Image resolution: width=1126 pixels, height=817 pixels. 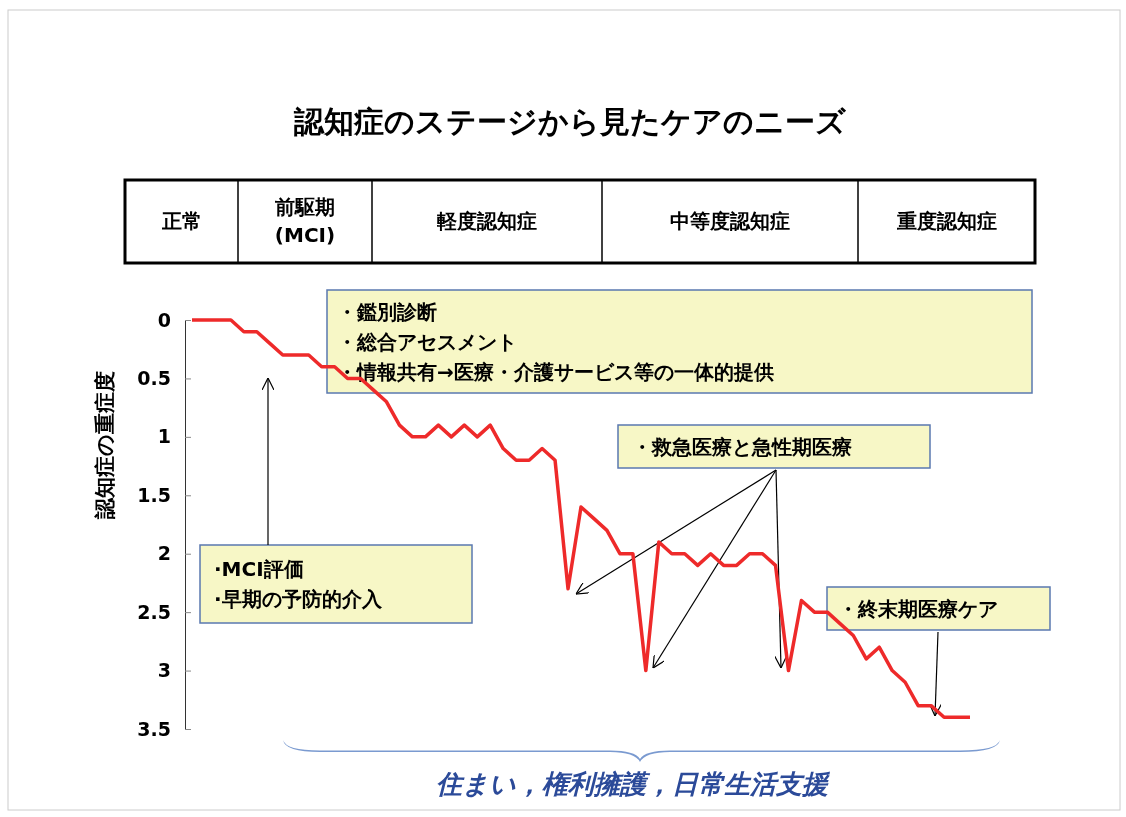 What do you see at coordinates (555, 371) in the screenshot?
I see `annotation: ・情報共有→医療・介護サービス等の一体的提供` at bounding box center [555, 371].